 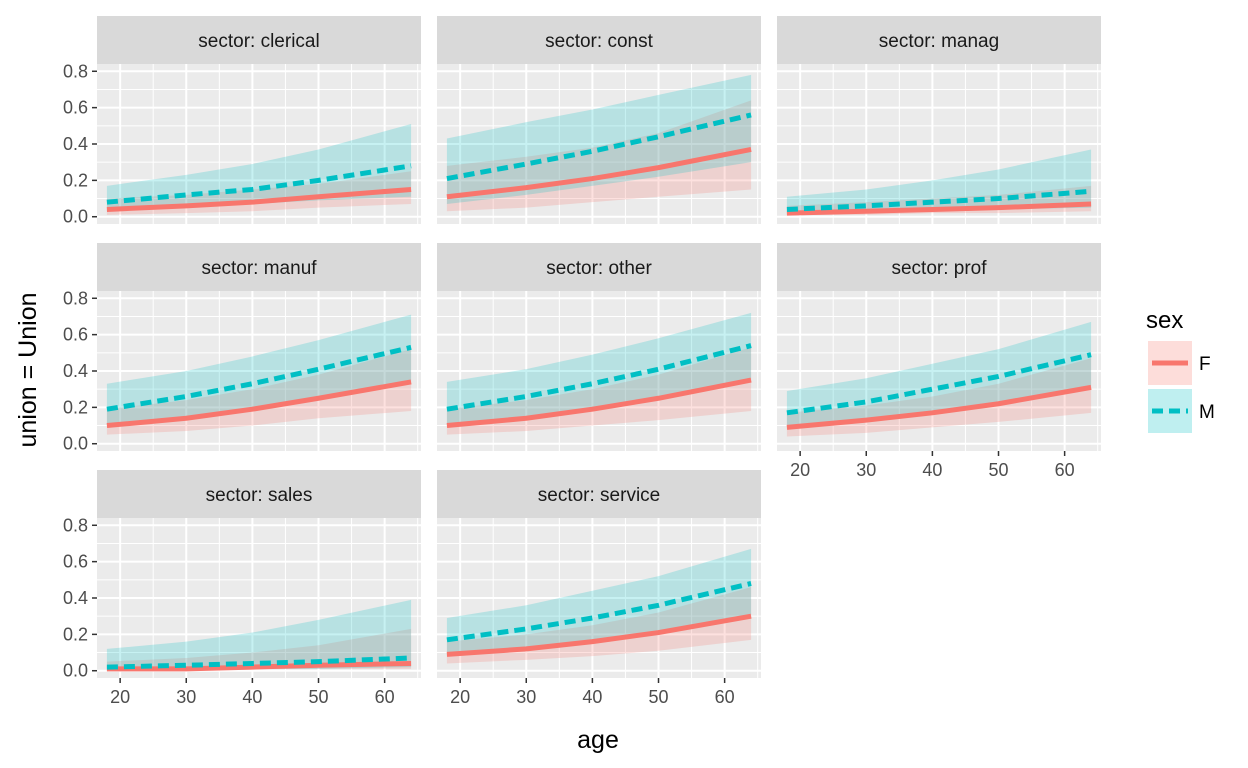 I want to click on legend: sex F M, so click(x=1180, y=370).